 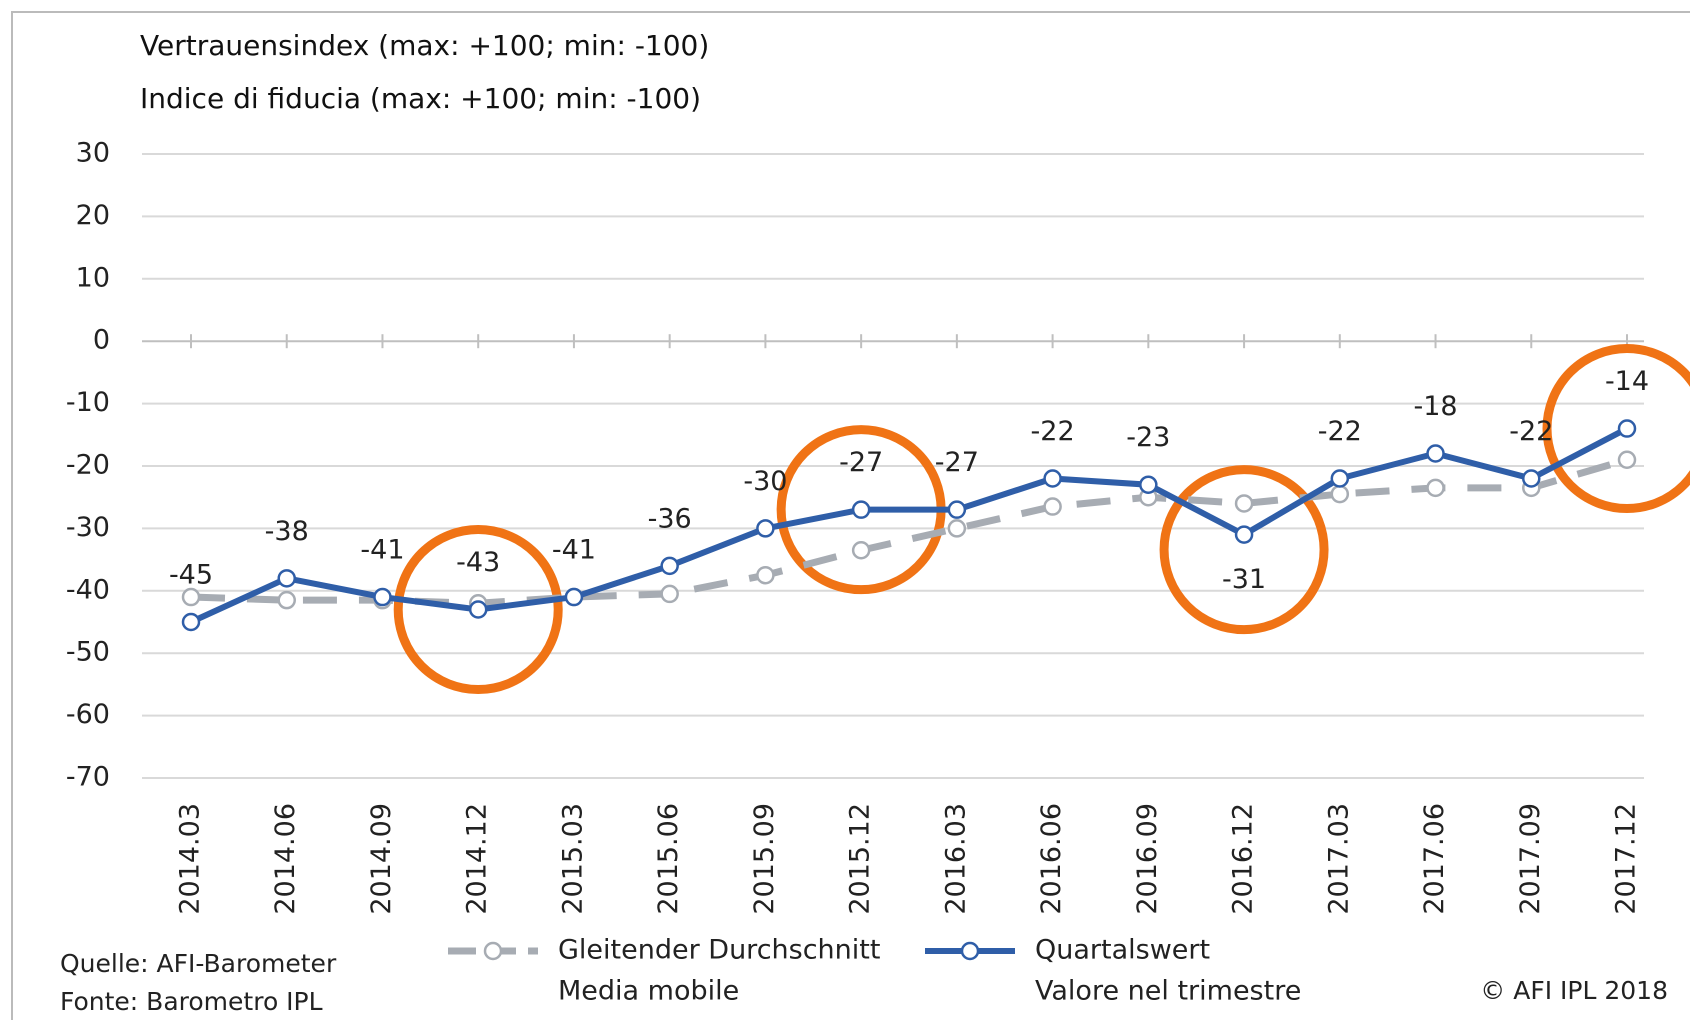 I want to click on source: Fonte: Barometro IPL, so click(x=191, y=1001).